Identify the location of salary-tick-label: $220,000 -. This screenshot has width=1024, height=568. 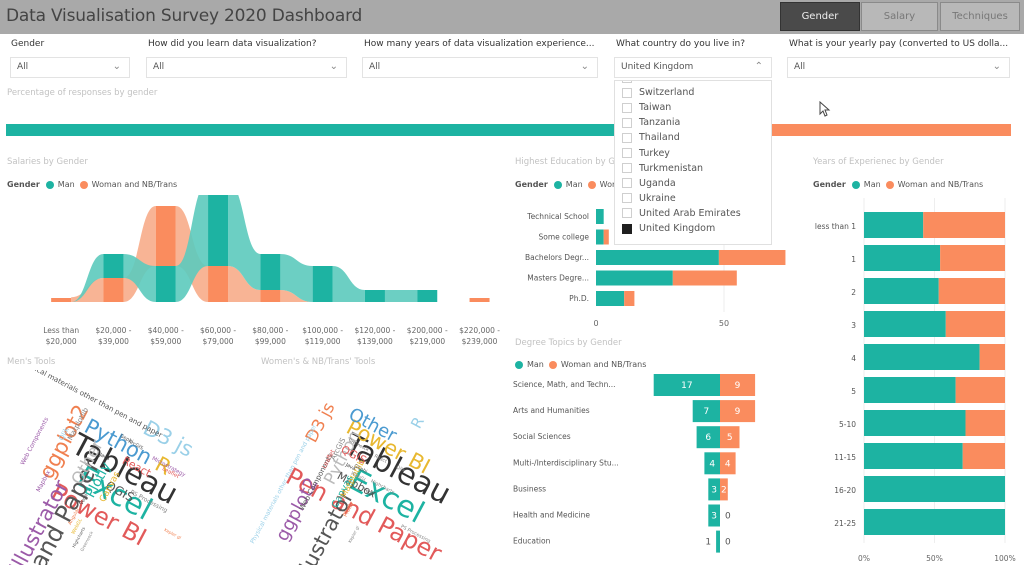
(479, 330).